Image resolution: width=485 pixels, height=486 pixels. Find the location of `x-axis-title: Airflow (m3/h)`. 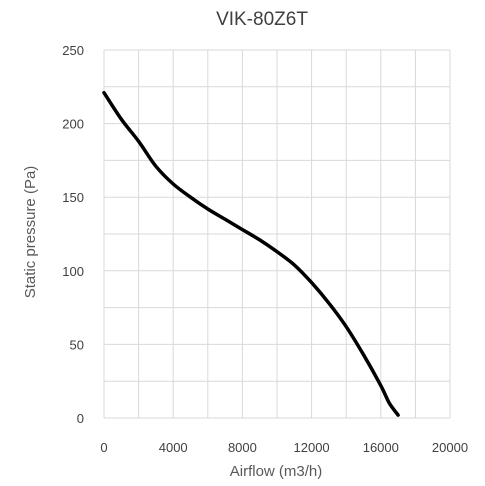

x-axis-title: Airflow (m3/h) is located at coordinates (276, 471).